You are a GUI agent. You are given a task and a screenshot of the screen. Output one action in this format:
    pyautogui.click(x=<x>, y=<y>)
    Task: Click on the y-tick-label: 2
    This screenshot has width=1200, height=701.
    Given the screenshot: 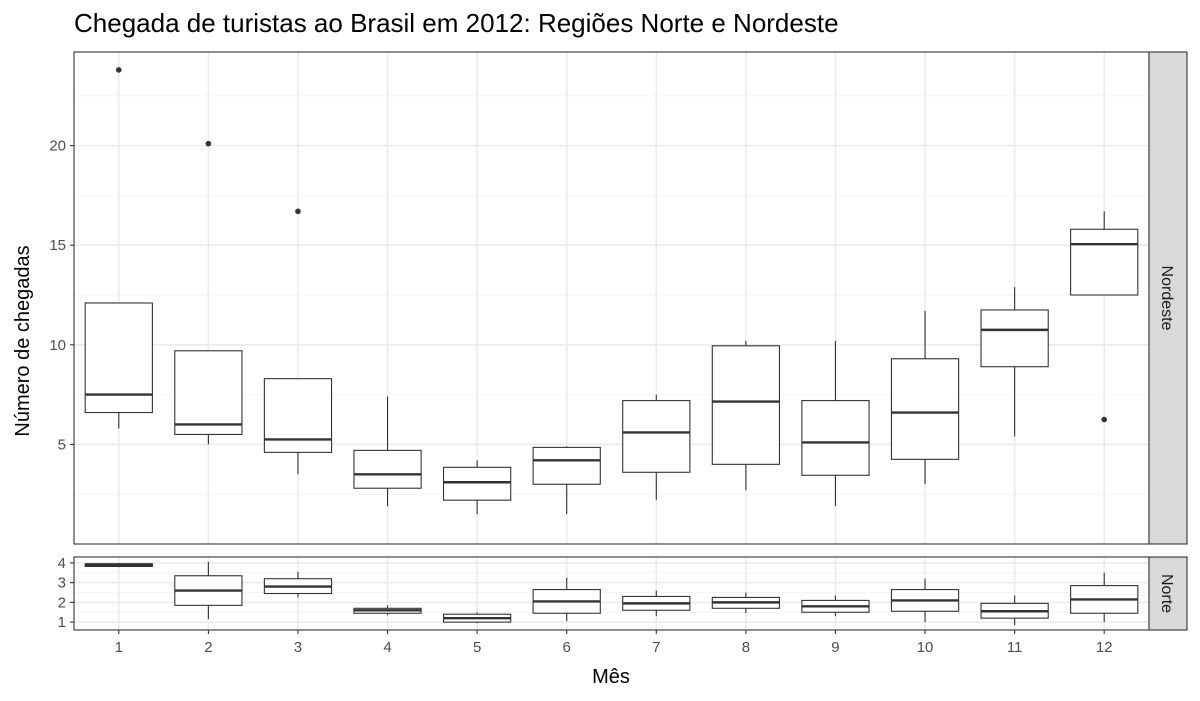 What is the action you would take?
    pyautogui.click(x=62, y=602)
    